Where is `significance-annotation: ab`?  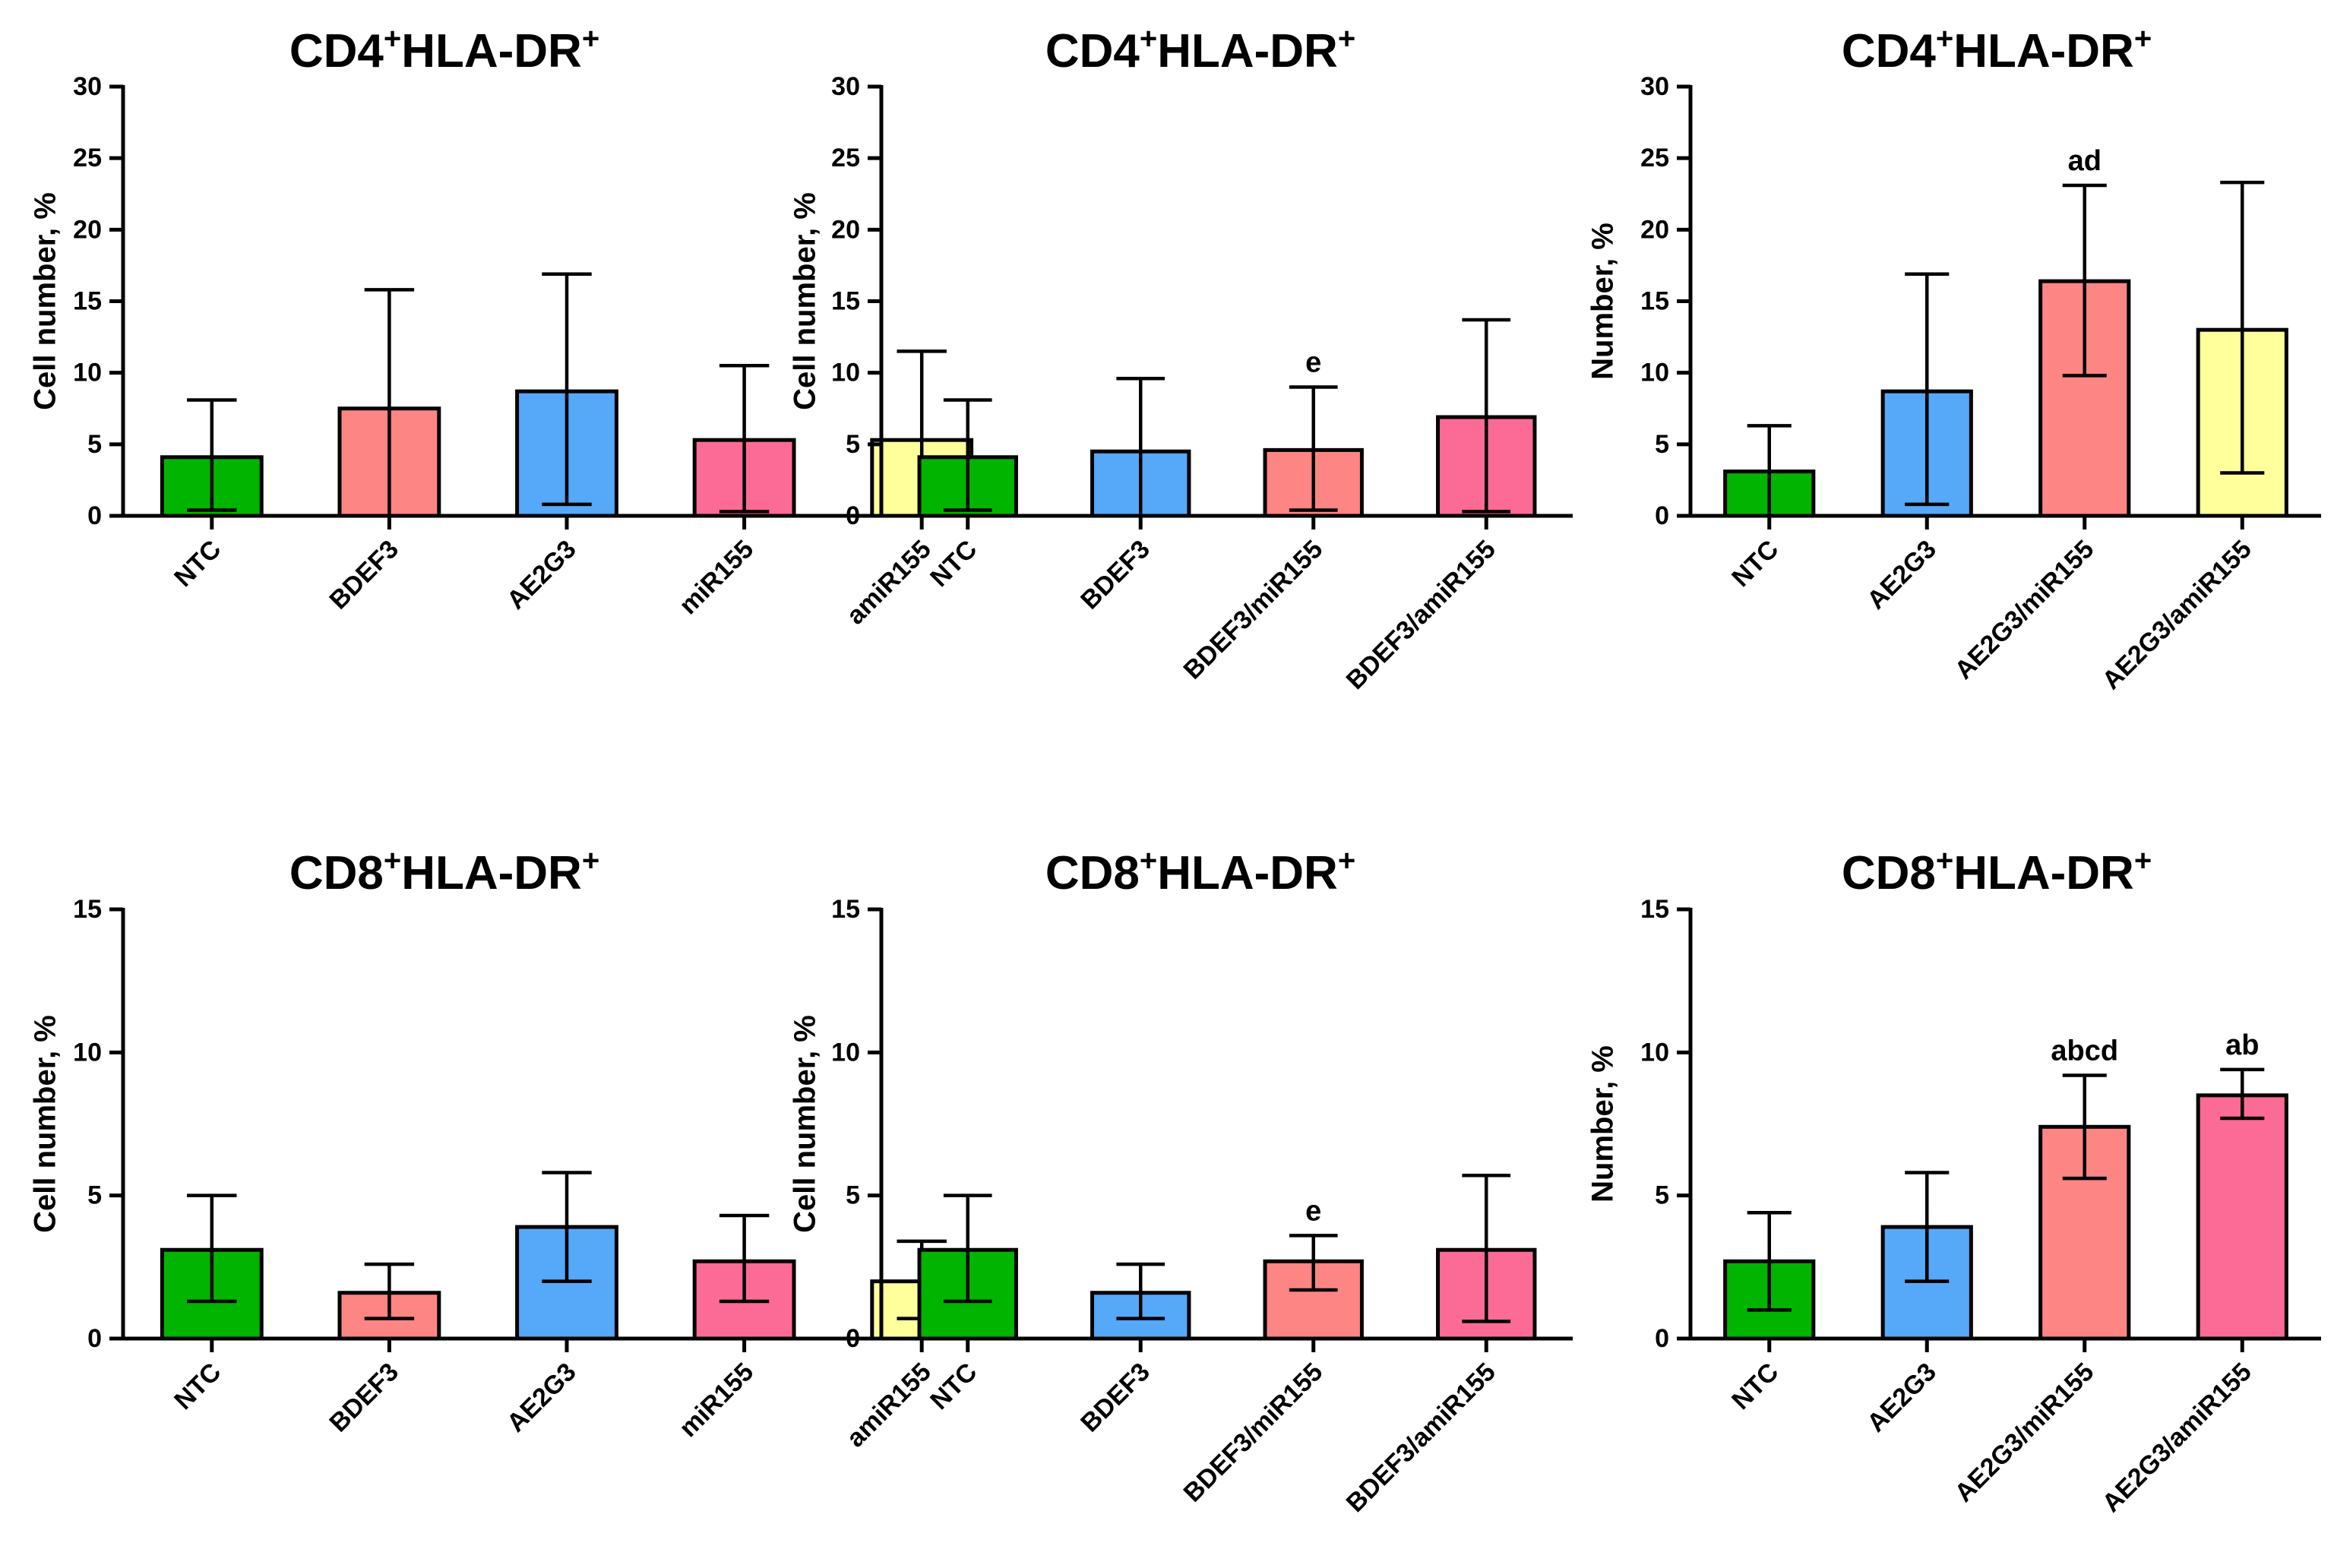
significance-annotation: ab is located at coordinates (2242, 1045).